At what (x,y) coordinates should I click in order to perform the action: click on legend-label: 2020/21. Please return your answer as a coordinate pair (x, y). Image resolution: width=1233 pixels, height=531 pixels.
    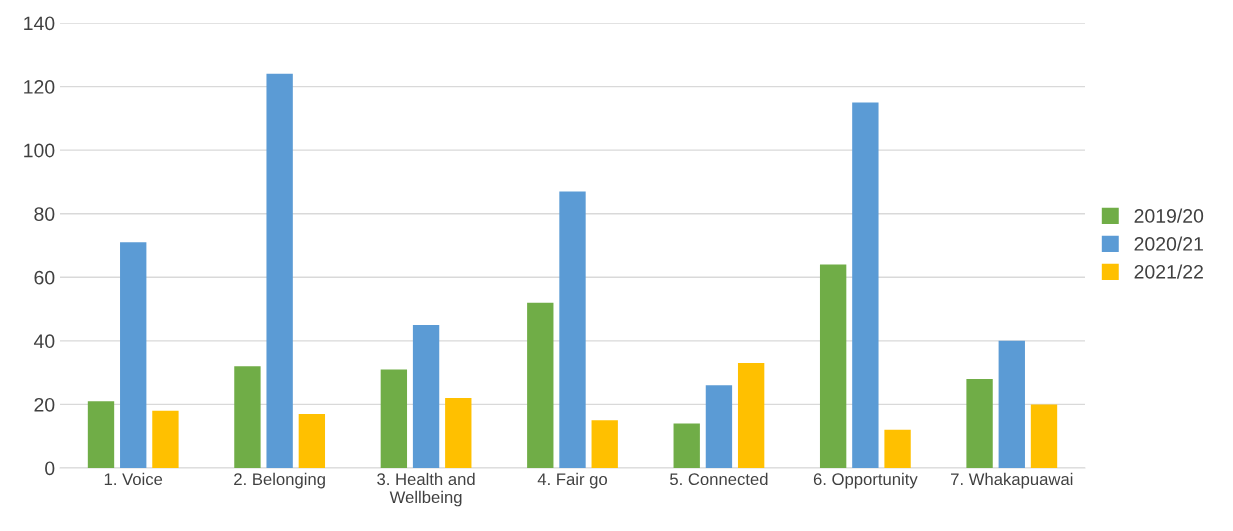
    Looking at the image, I should click on (1168, 243).